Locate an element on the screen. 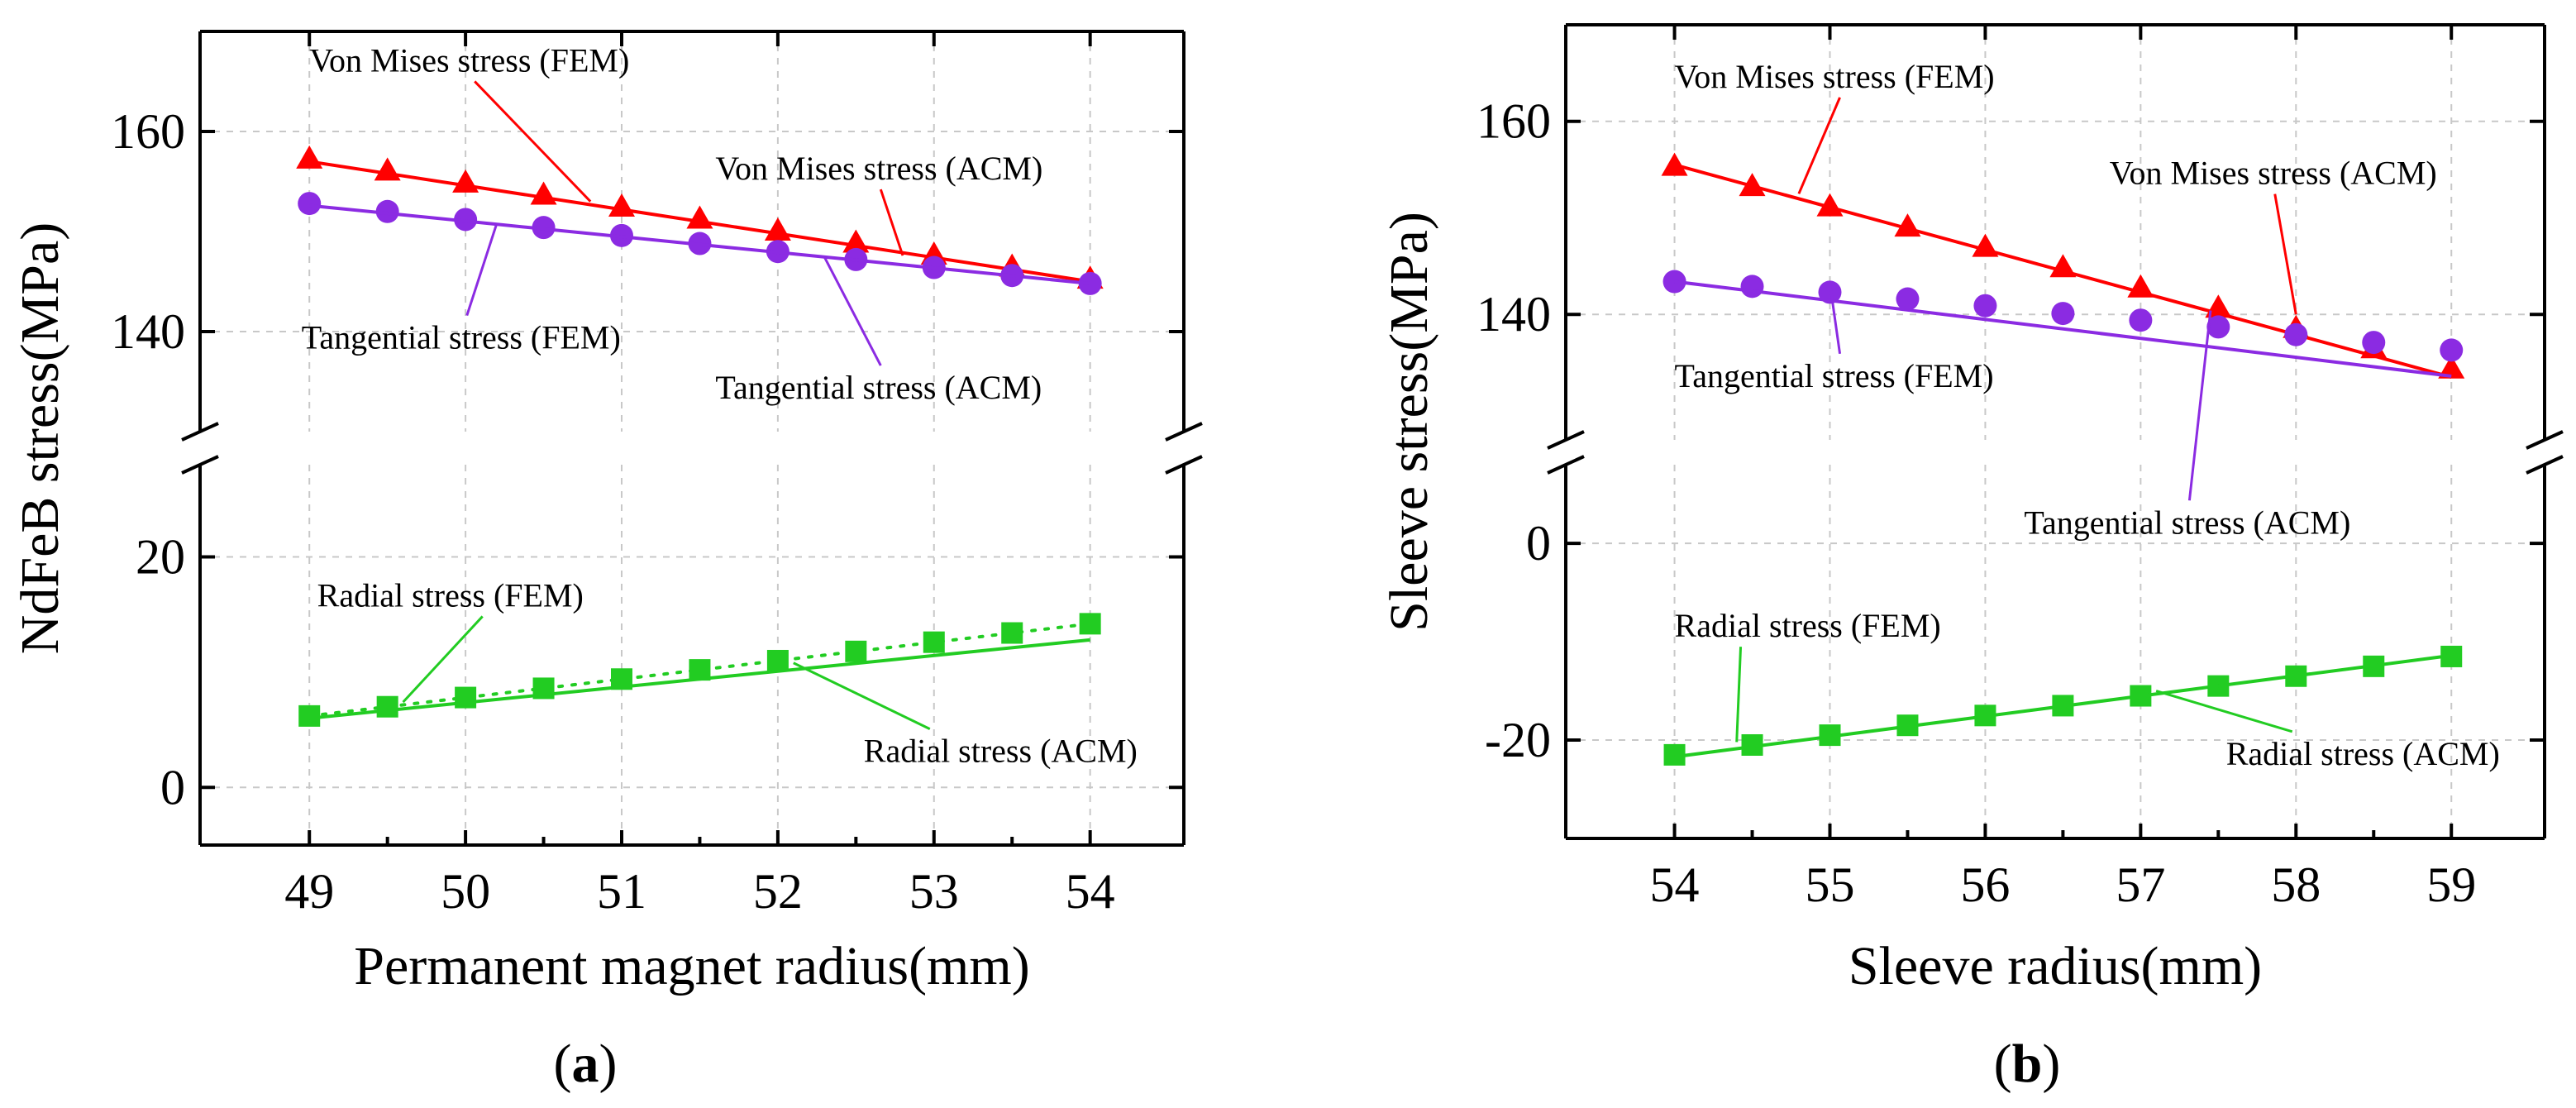 Image resolution: width=2576 pixels, height=1108 pixels. series-tangential-stress-acm is located at coordinates (699, 244).